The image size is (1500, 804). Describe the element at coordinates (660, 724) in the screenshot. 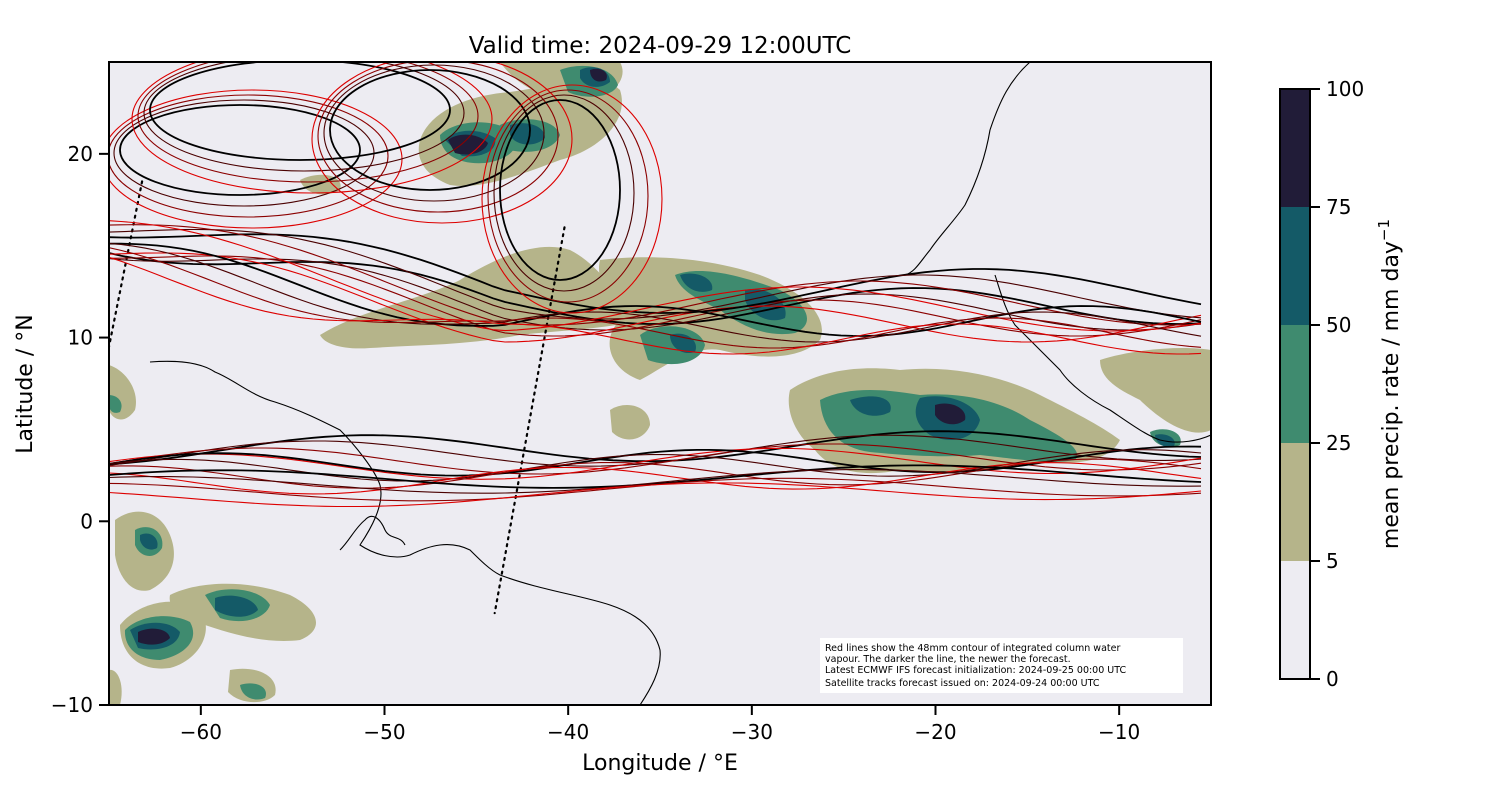

I see `x-axis-ticks: −60 −50 −40 −30 −20 −10` at that location.